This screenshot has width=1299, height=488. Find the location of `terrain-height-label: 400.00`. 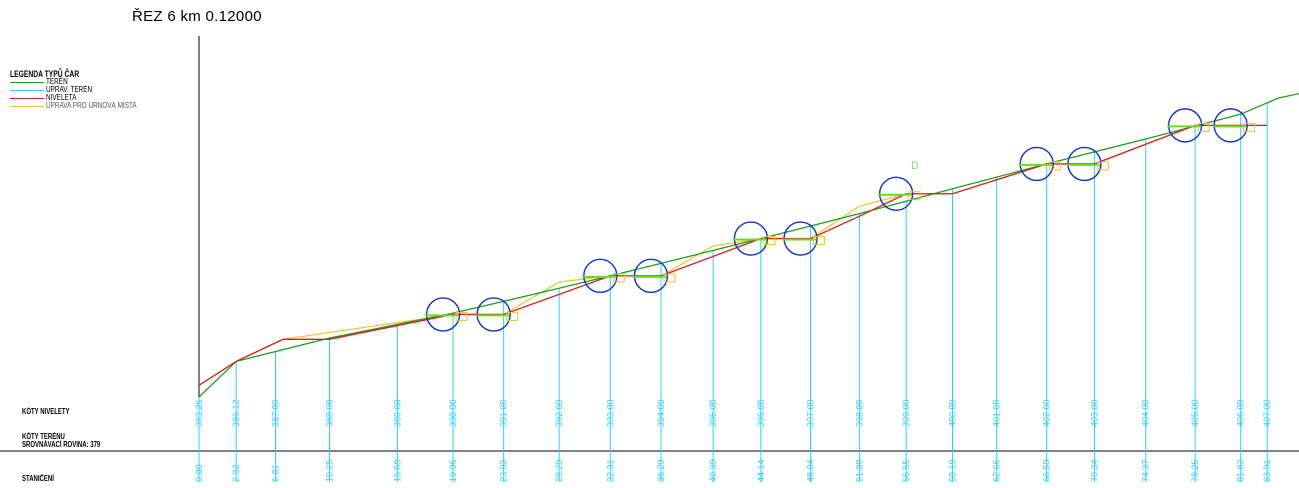

terrain-height-label: 400.00 is located at coordinates (952, 413).